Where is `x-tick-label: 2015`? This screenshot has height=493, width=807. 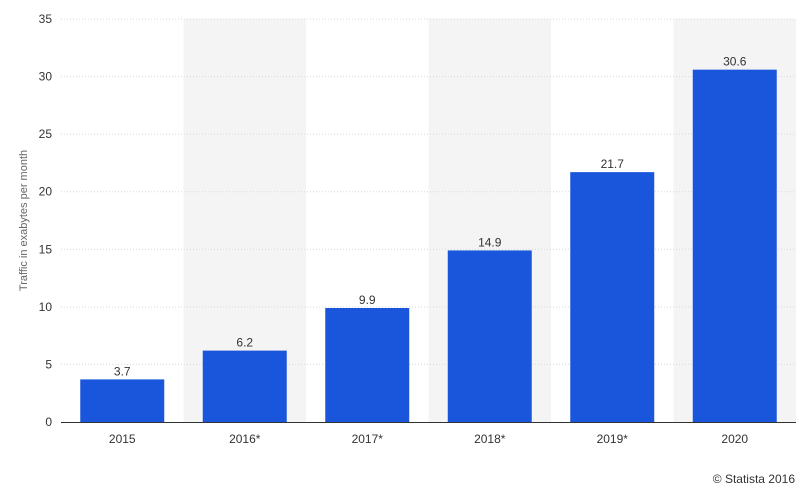 x-tick-label: 2015 is located at coordinates (122, 439).